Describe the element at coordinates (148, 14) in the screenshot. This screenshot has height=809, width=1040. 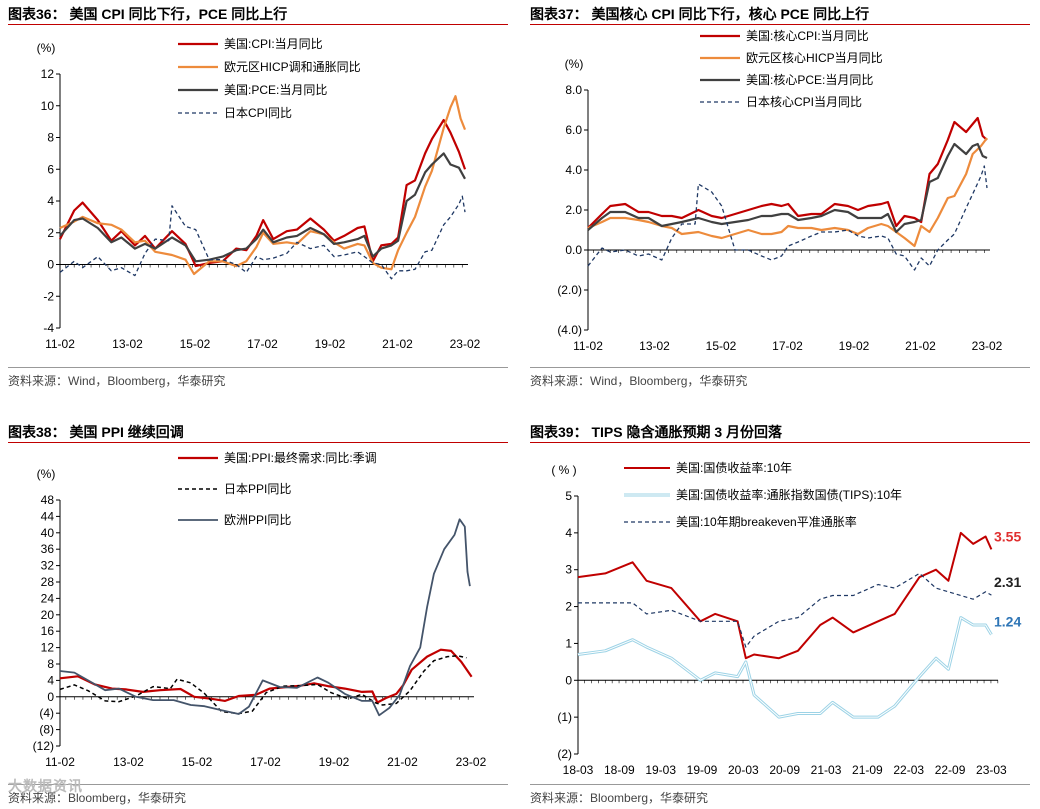
I see `chart36-title: 图表36： 美国 CPI 同比下行，PCE 同比上行` at that location.